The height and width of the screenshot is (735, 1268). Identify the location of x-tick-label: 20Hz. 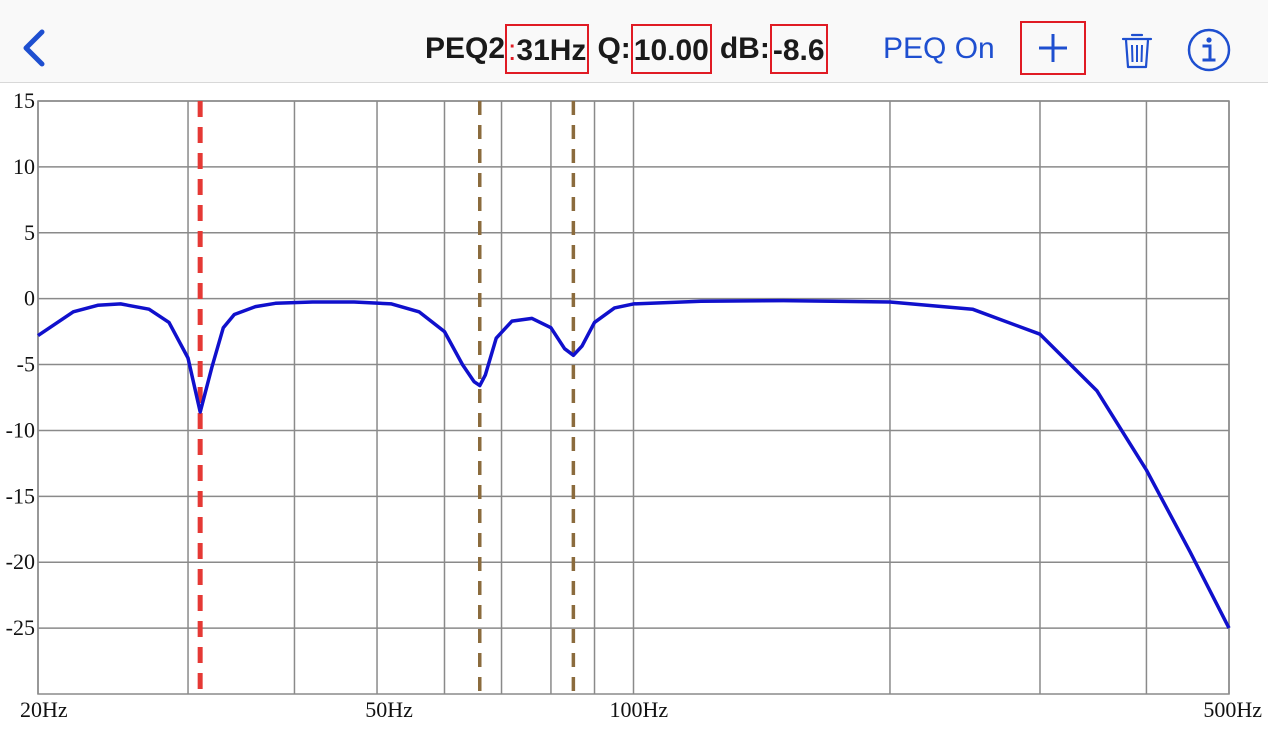
(44, 709).